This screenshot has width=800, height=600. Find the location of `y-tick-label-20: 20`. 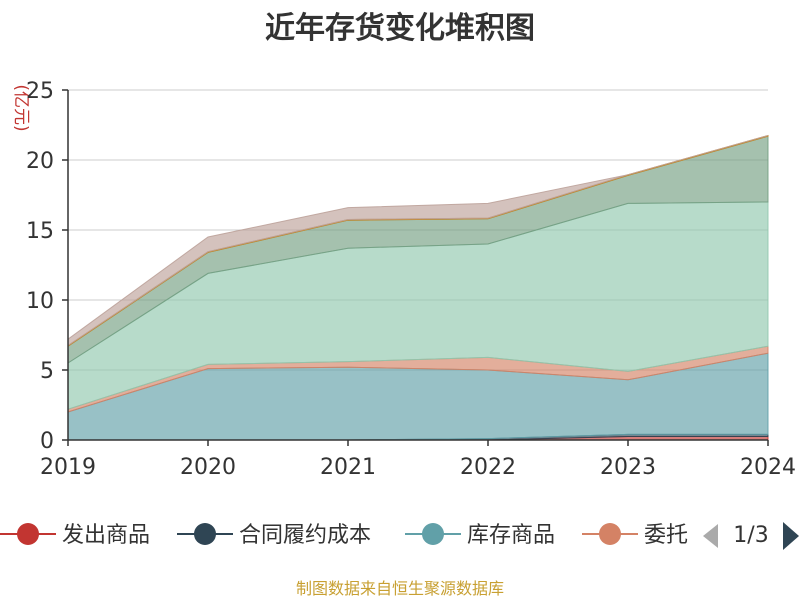

y-tick-label-20: 20 is located at coordinates (40, 161).